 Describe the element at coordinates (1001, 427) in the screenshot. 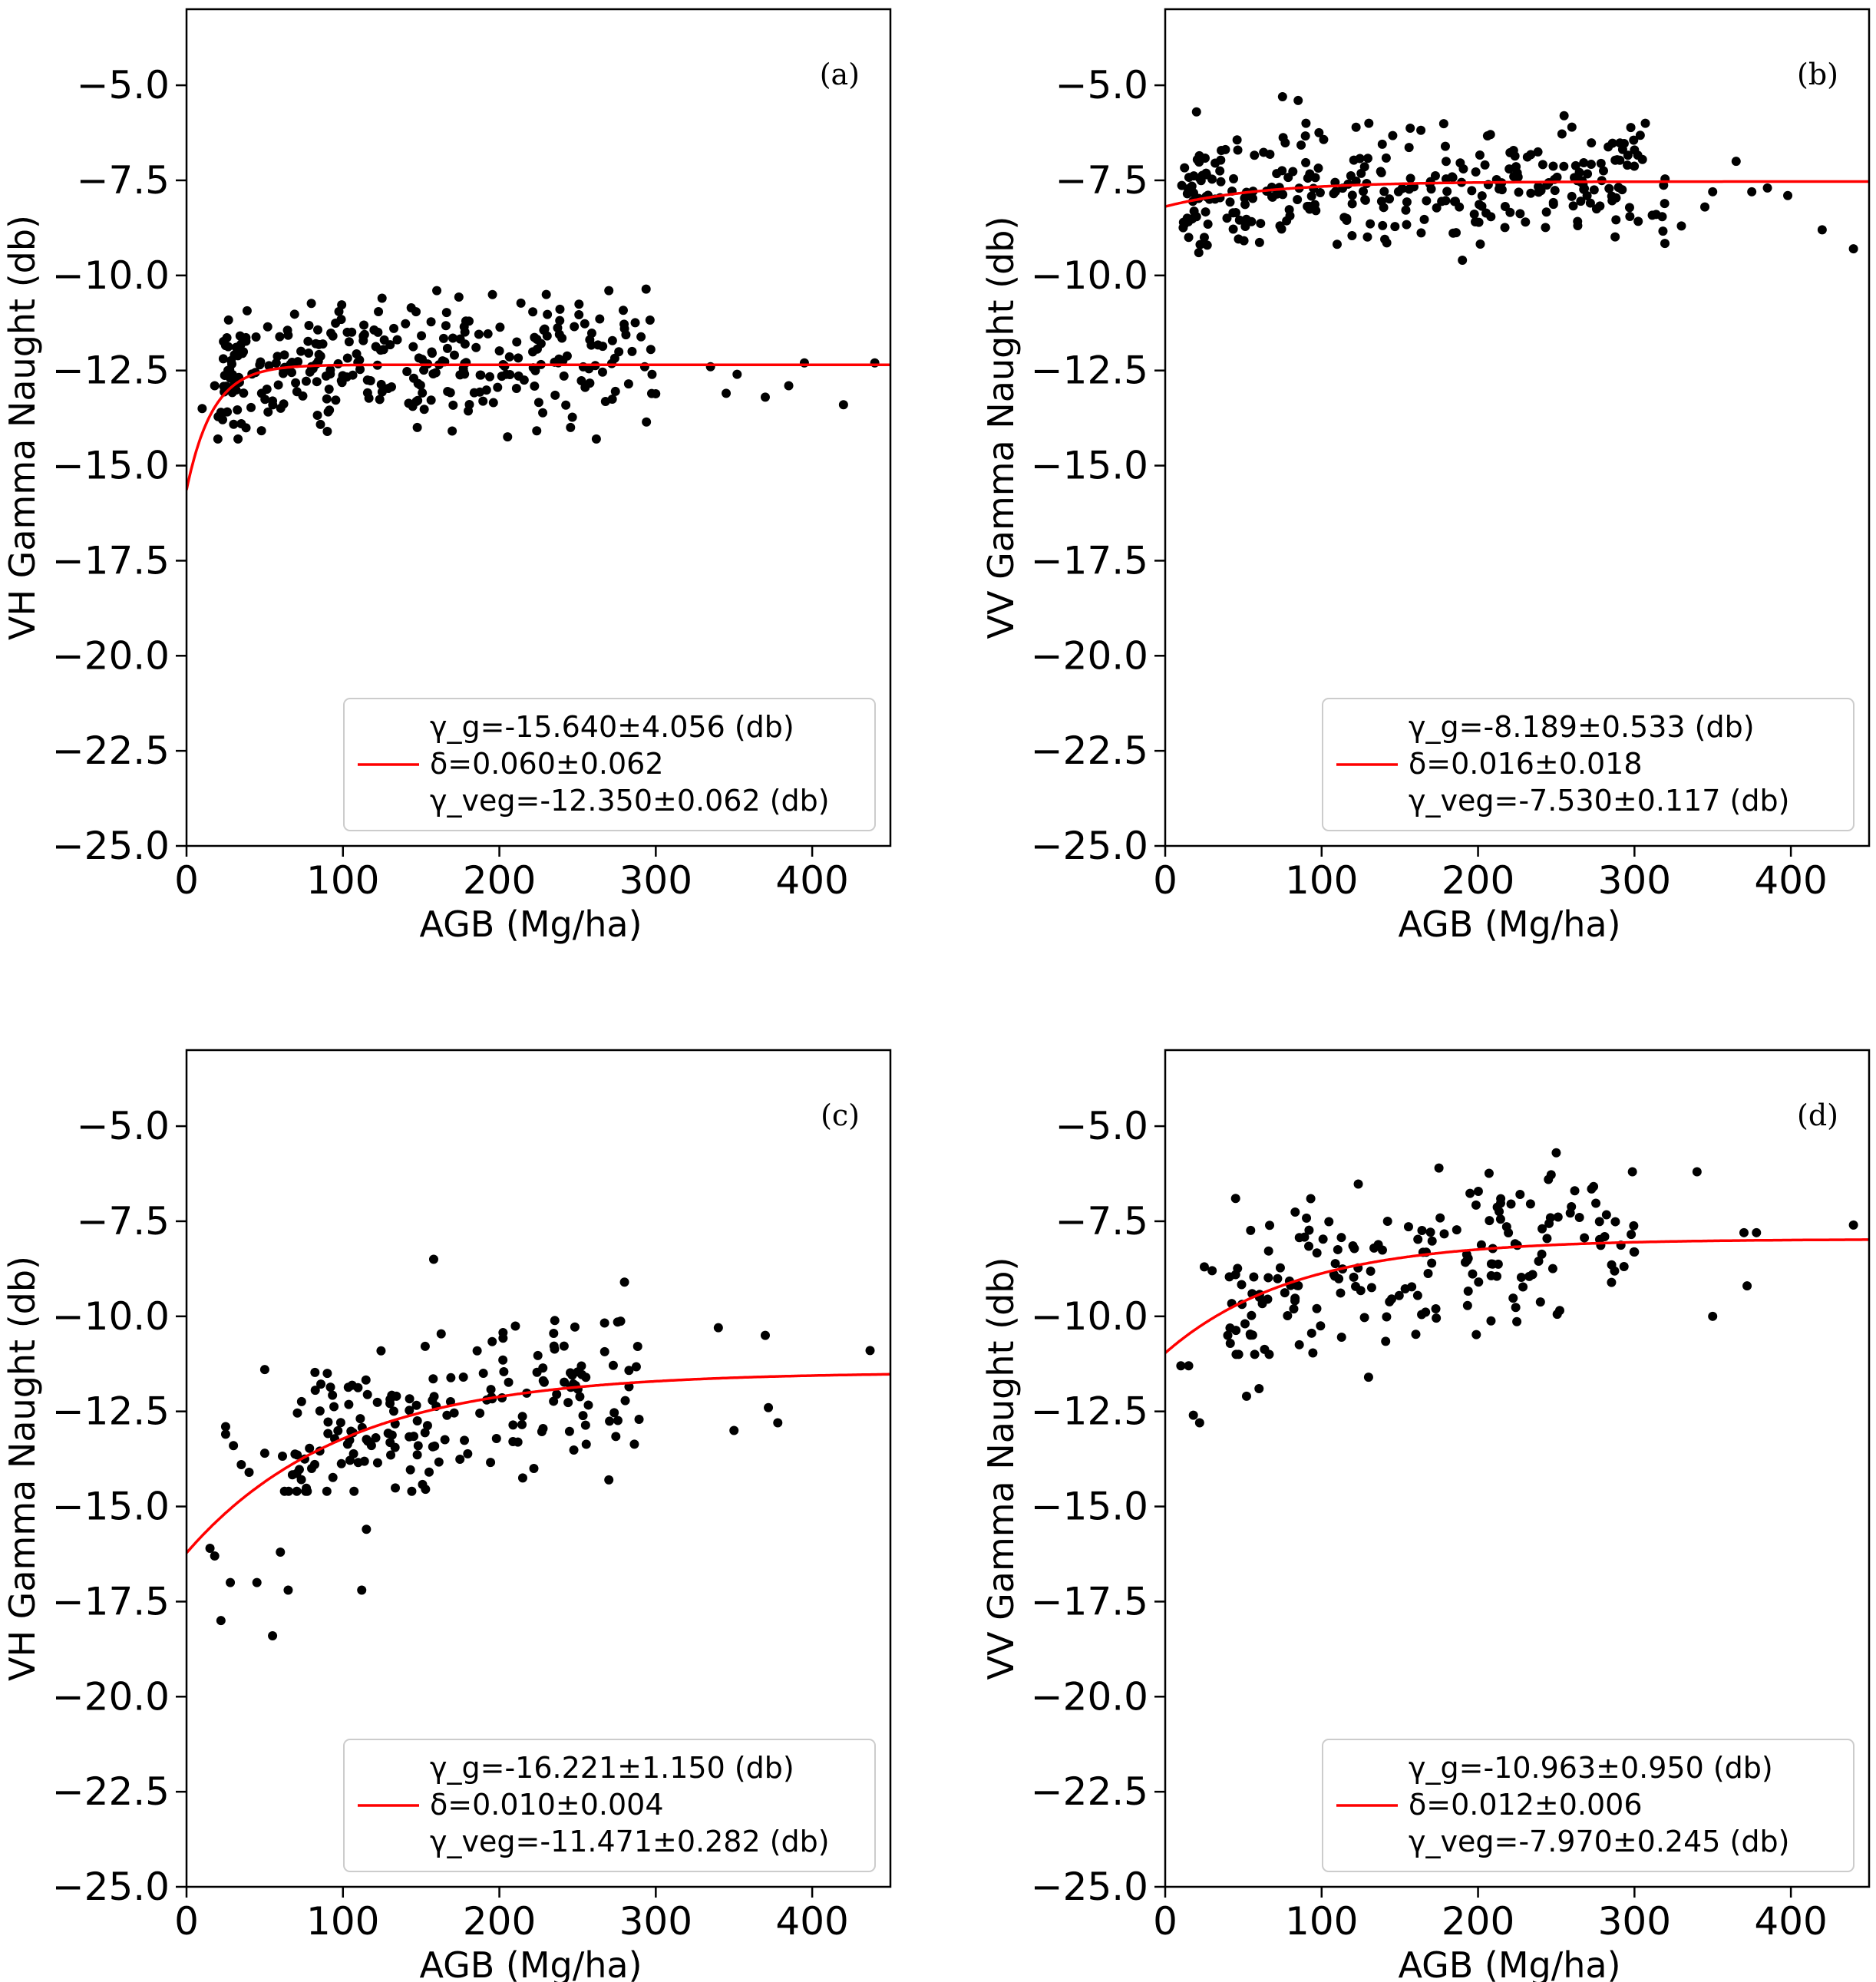

I see `y-axis-label: VV Gamma Naught (db)` at that location.